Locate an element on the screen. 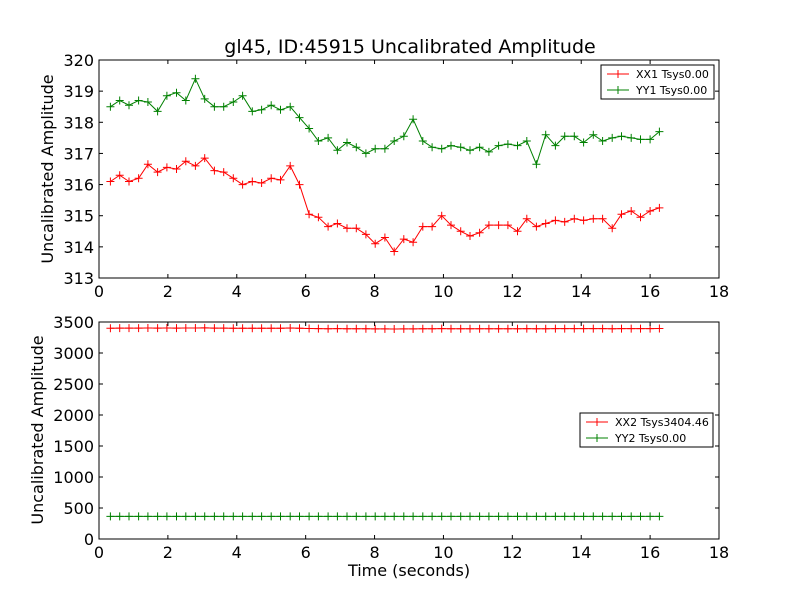 Image resolution: width=800 pixels, height=600 pixels. x-tick-label: 10 is located at coordinates (443, 291).